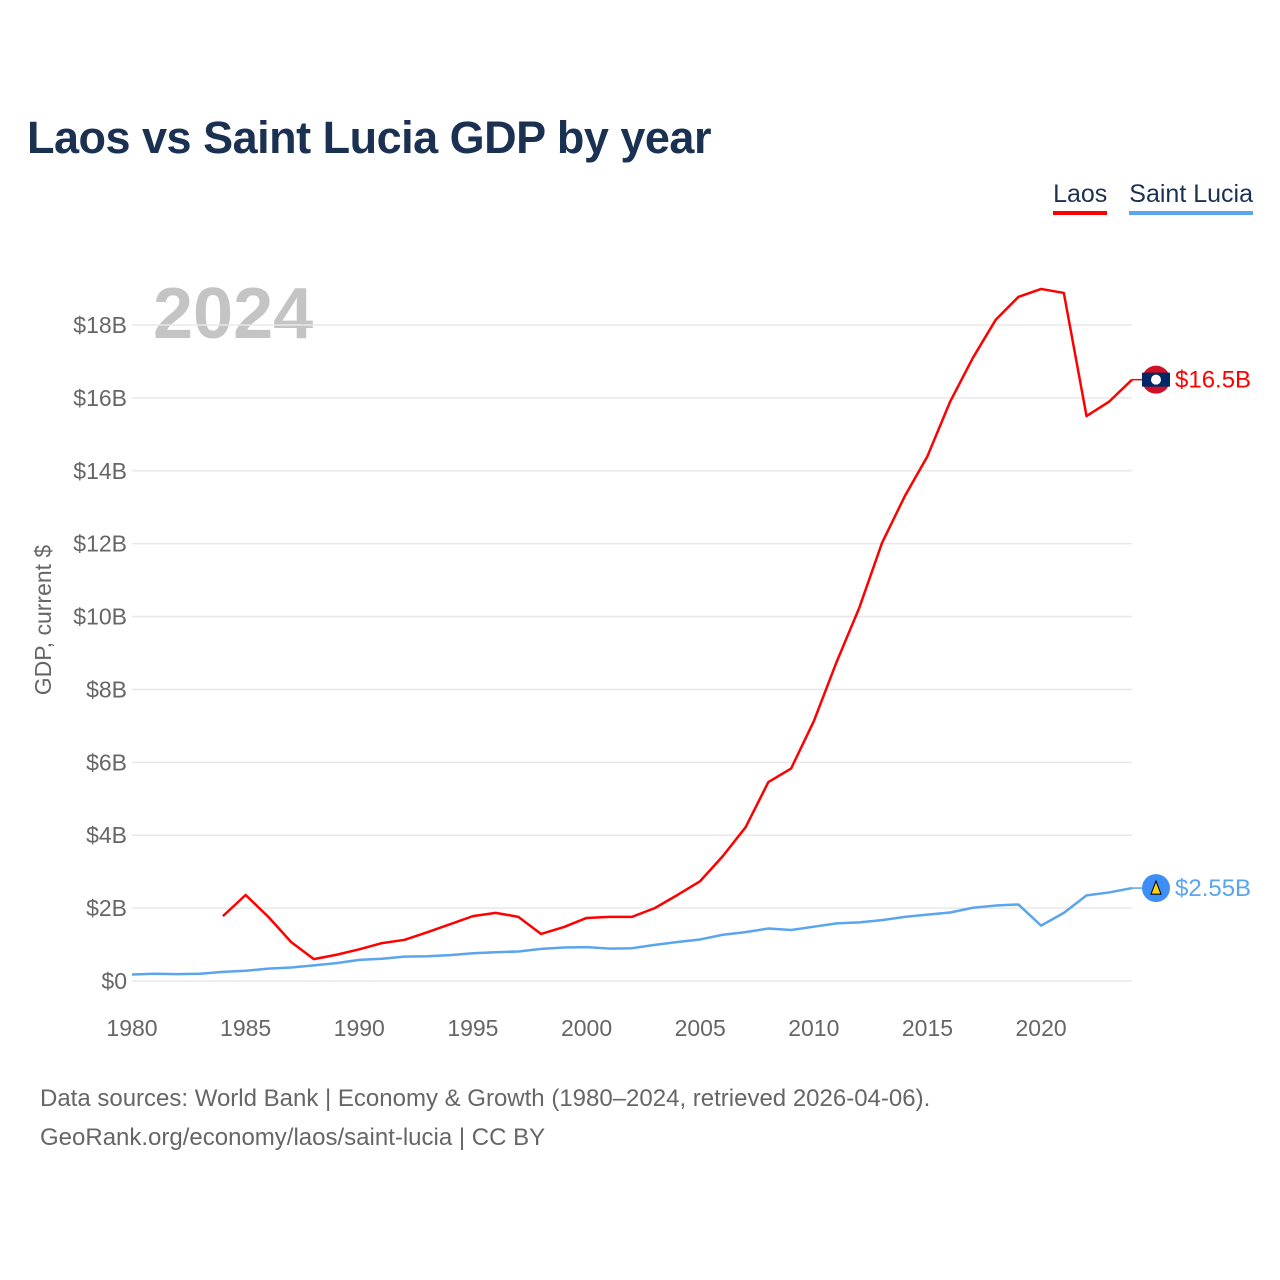  Describe the element at coordinates (1213, 380) in the screenshot. I see `end-value-label: $16.5B` at that location.